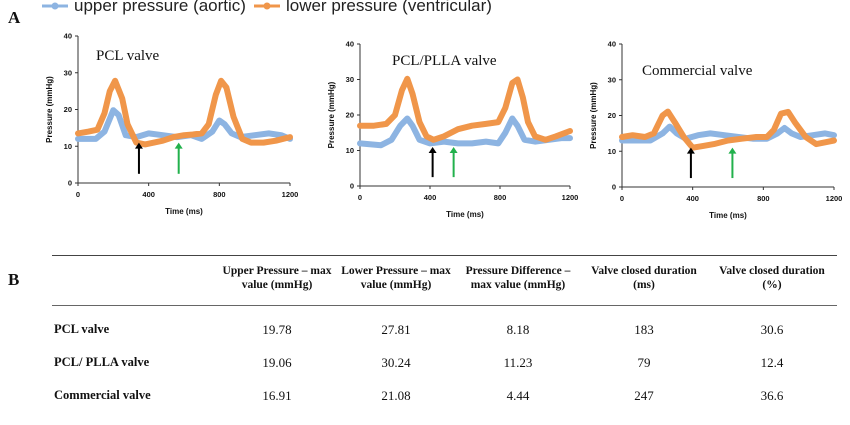  Describe the element at coordinates (396, 362) in the screenshot. I see `table-cell: 30.24` at that location.